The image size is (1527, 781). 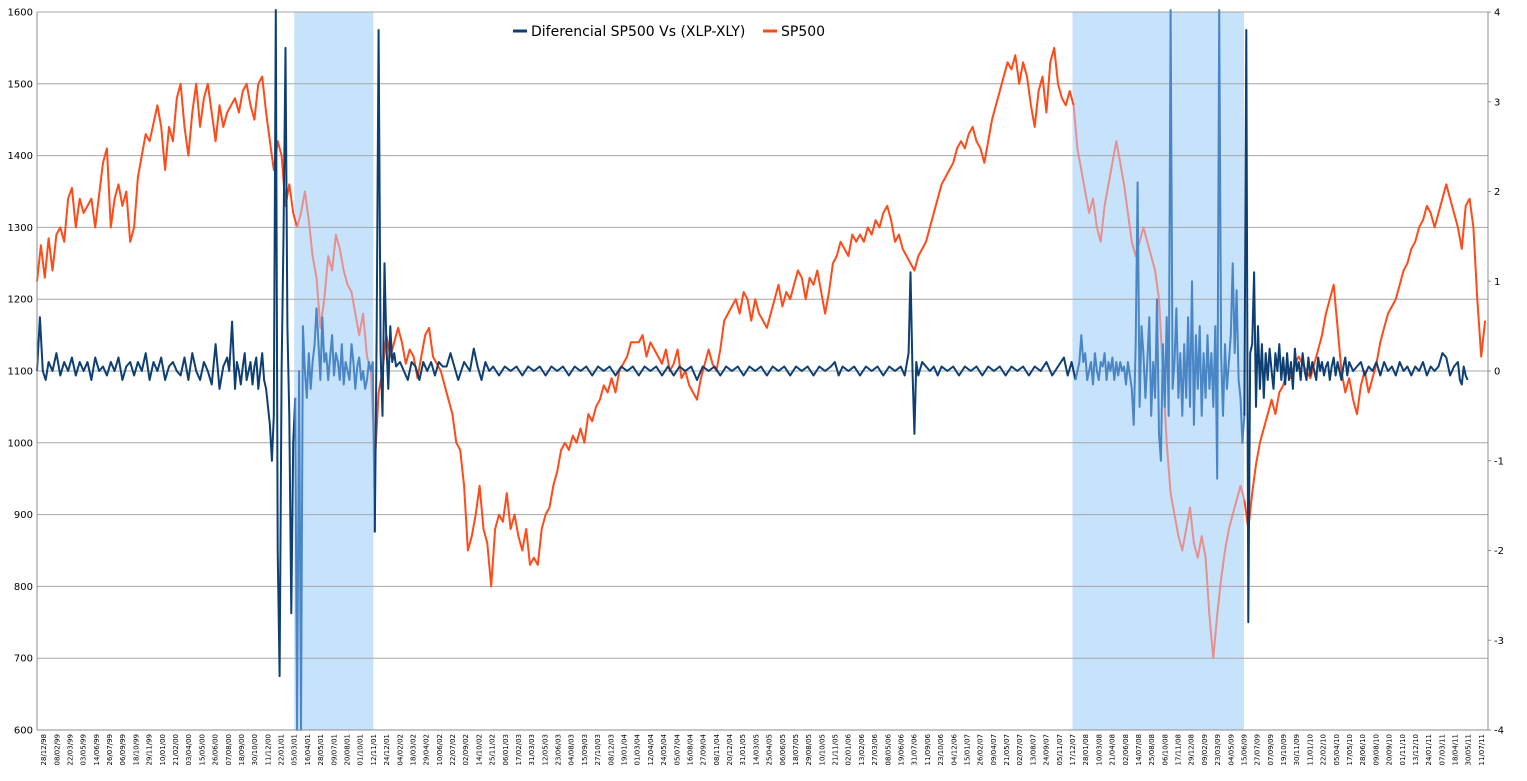 I want to click on legend-label: SP500, so click(x=803, y=32).